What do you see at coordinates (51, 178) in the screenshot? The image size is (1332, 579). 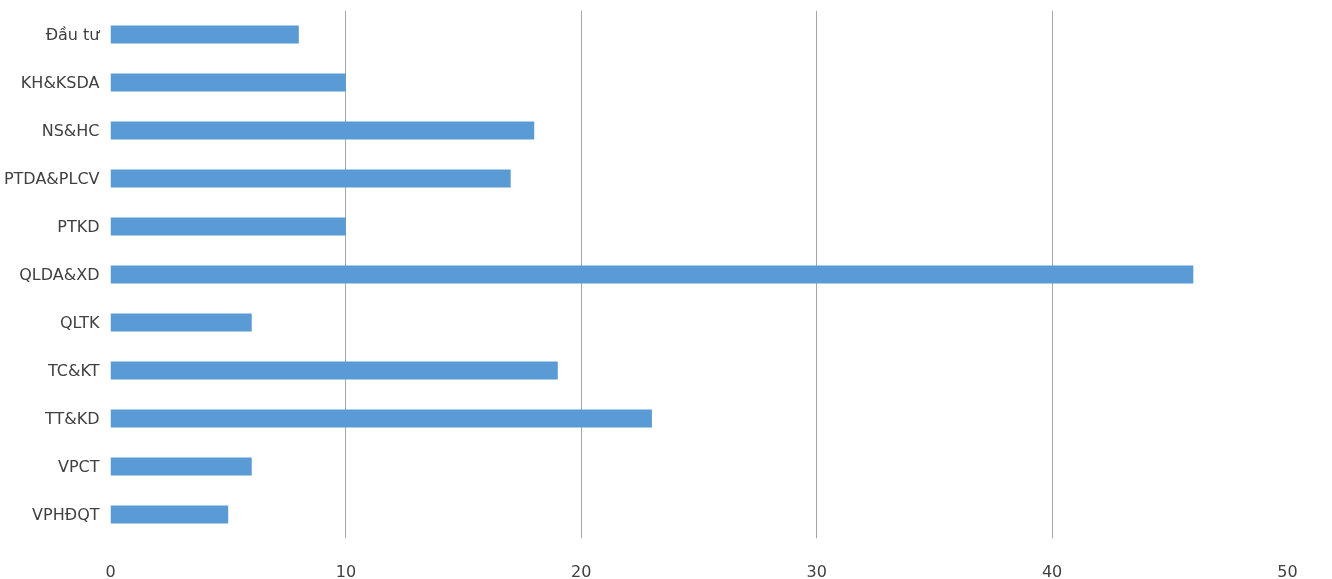 I see `y-tick-label: PTDA&PLCV` at bounding box center [51, 178].